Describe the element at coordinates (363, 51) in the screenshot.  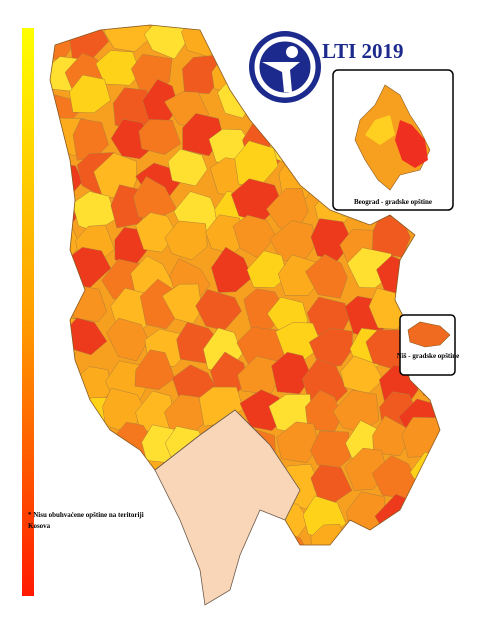
I see `title: LTI 2019` at that location.